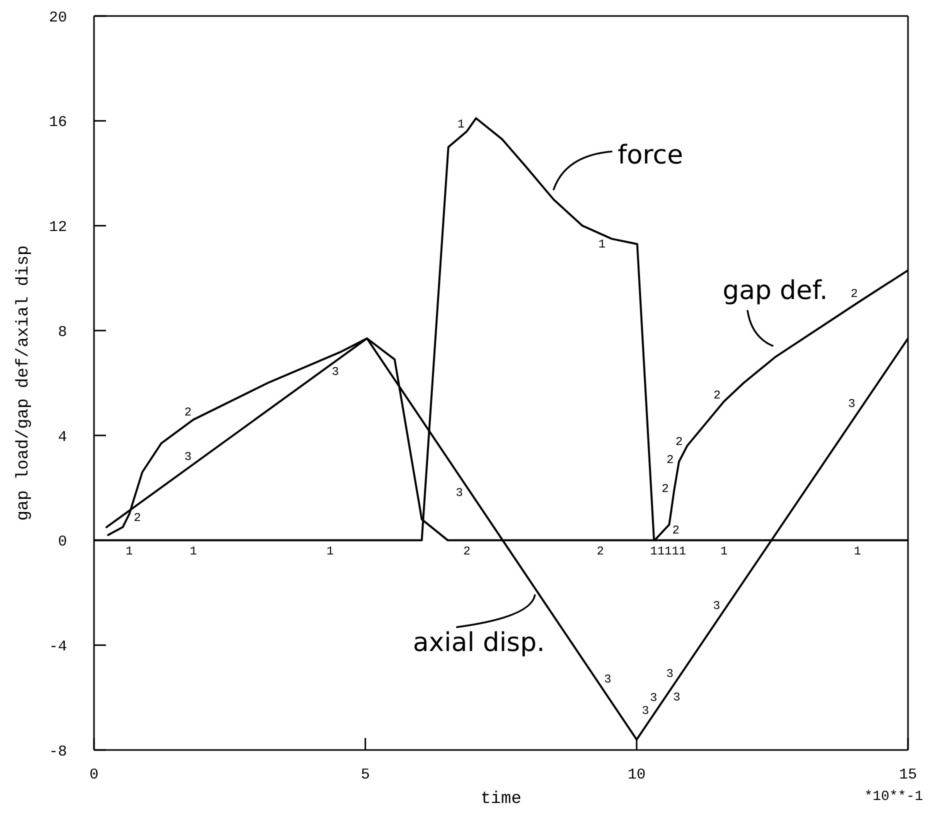  I want to click on x-tick-label: 5, so click(365, 775).